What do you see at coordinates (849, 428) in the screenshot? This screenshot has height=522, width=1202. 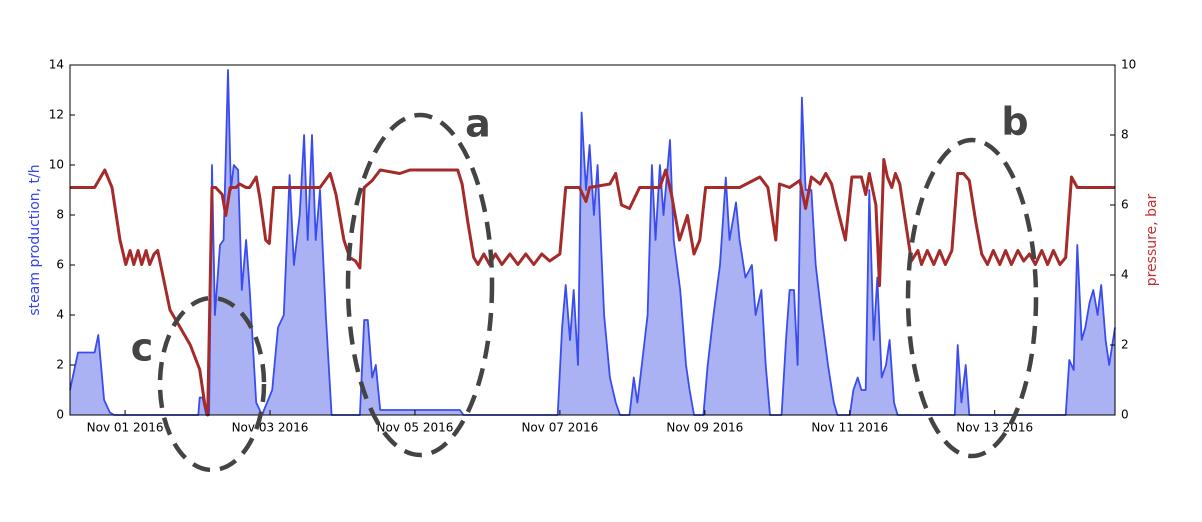 I see `x-tick-label: Nov 11 2016` at bounding box center [849, 428].